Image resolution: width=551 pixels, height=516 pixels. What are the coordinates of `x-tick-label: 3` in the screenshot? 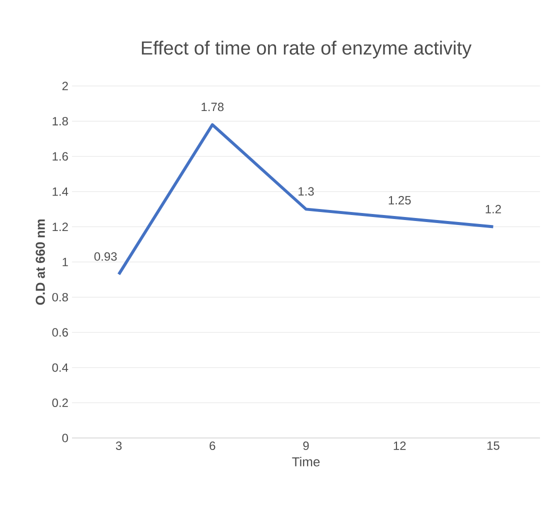 It's located at (119, 446).